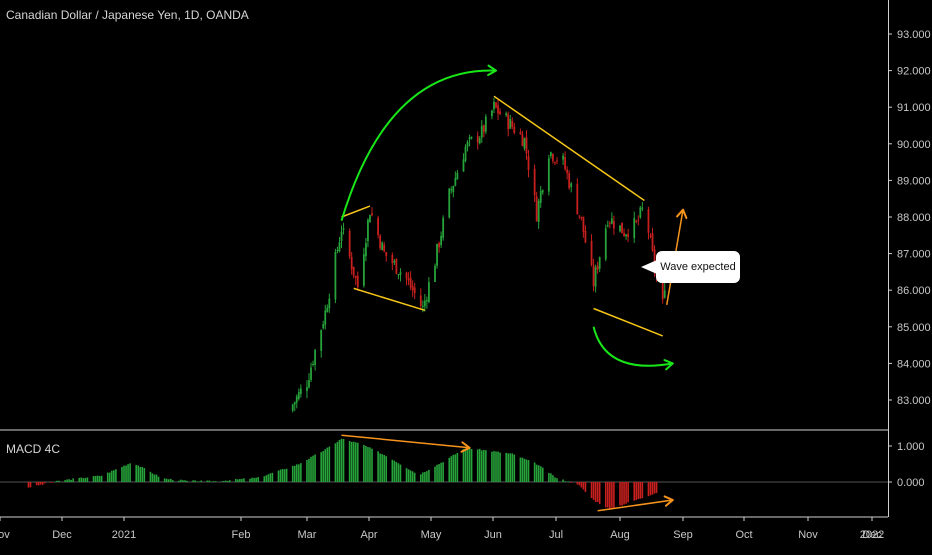 This screenshot has width=932, height=555. What do you see at coordinates (906, 465) in the screenshot?
I see `macd-y-axis: 1.000 0.000` at bounding box center [906, 465].